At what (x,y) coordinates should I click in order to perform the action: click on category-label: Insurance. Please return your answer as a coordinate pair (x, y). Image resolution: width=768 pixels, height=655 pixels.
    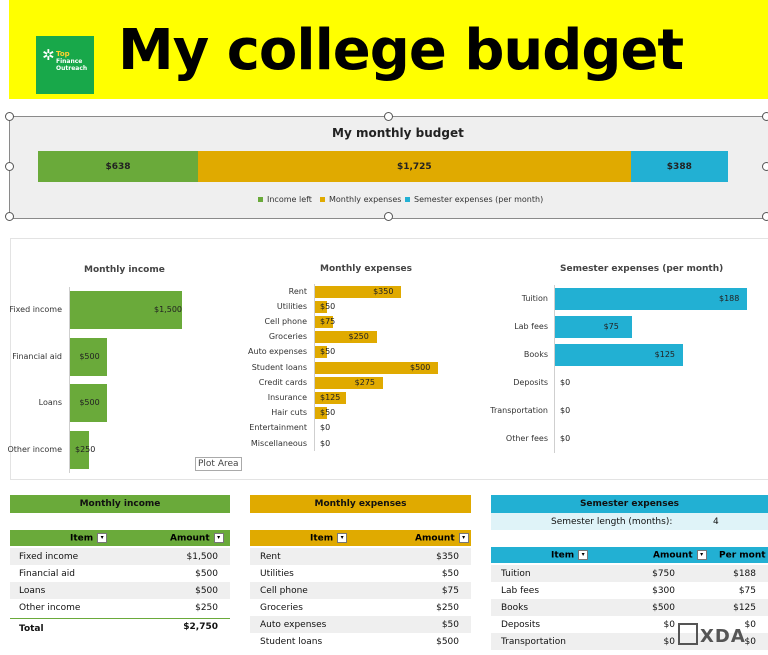
    Looking at the image, I should click on (287, 397).